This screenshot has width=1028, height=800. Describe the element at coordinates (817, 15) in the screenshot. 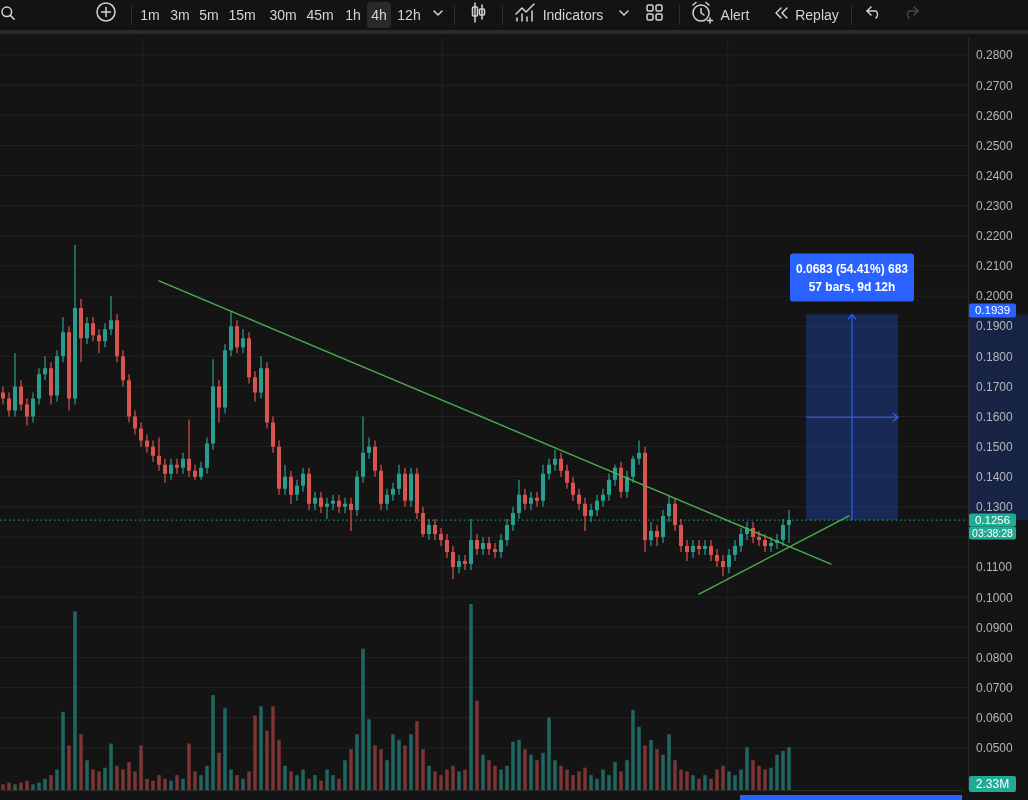

I see `text: Replay` at that location.